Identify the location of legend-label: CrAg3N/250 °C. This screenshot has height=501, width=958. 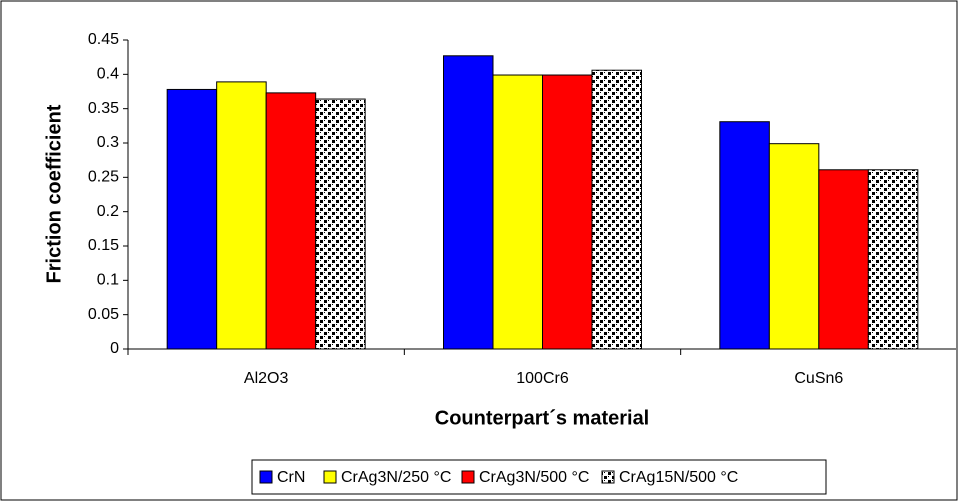
(396, 477).